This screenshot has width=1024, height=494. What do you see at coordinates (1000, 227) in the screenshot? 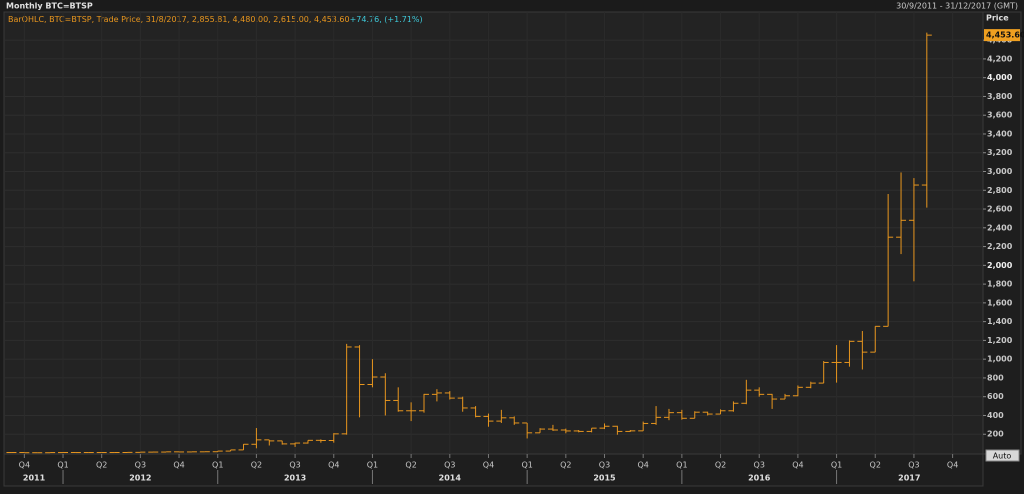
I see `y-tick-label: 2,400` at bounding box center [1000, 227].